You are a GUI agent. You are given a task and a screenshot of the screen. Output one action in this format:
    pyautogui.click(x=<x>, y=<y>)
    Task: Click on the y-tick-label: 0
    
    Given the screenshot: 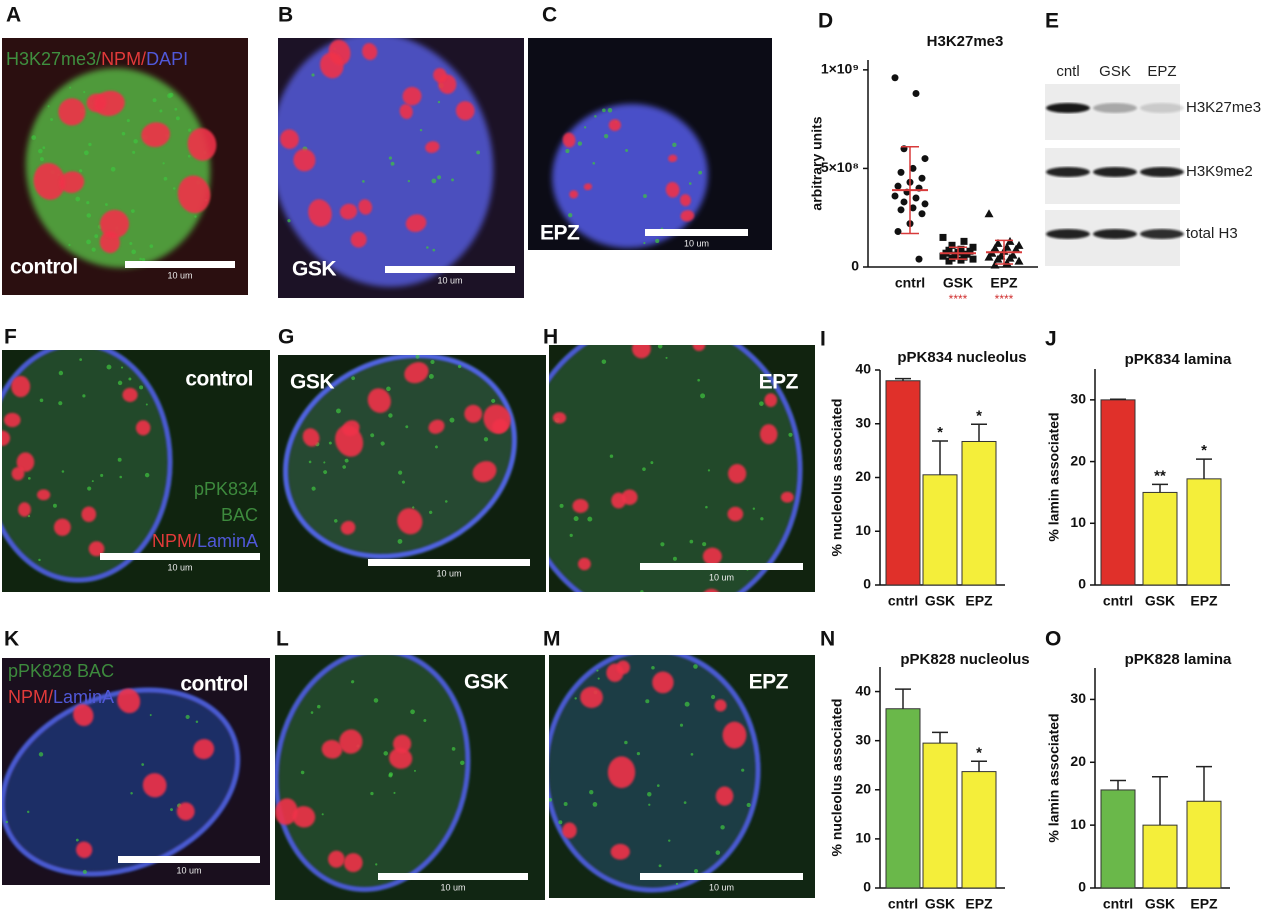 What is the action you would take?
    pyautogui.click(x=867, y=584)
    